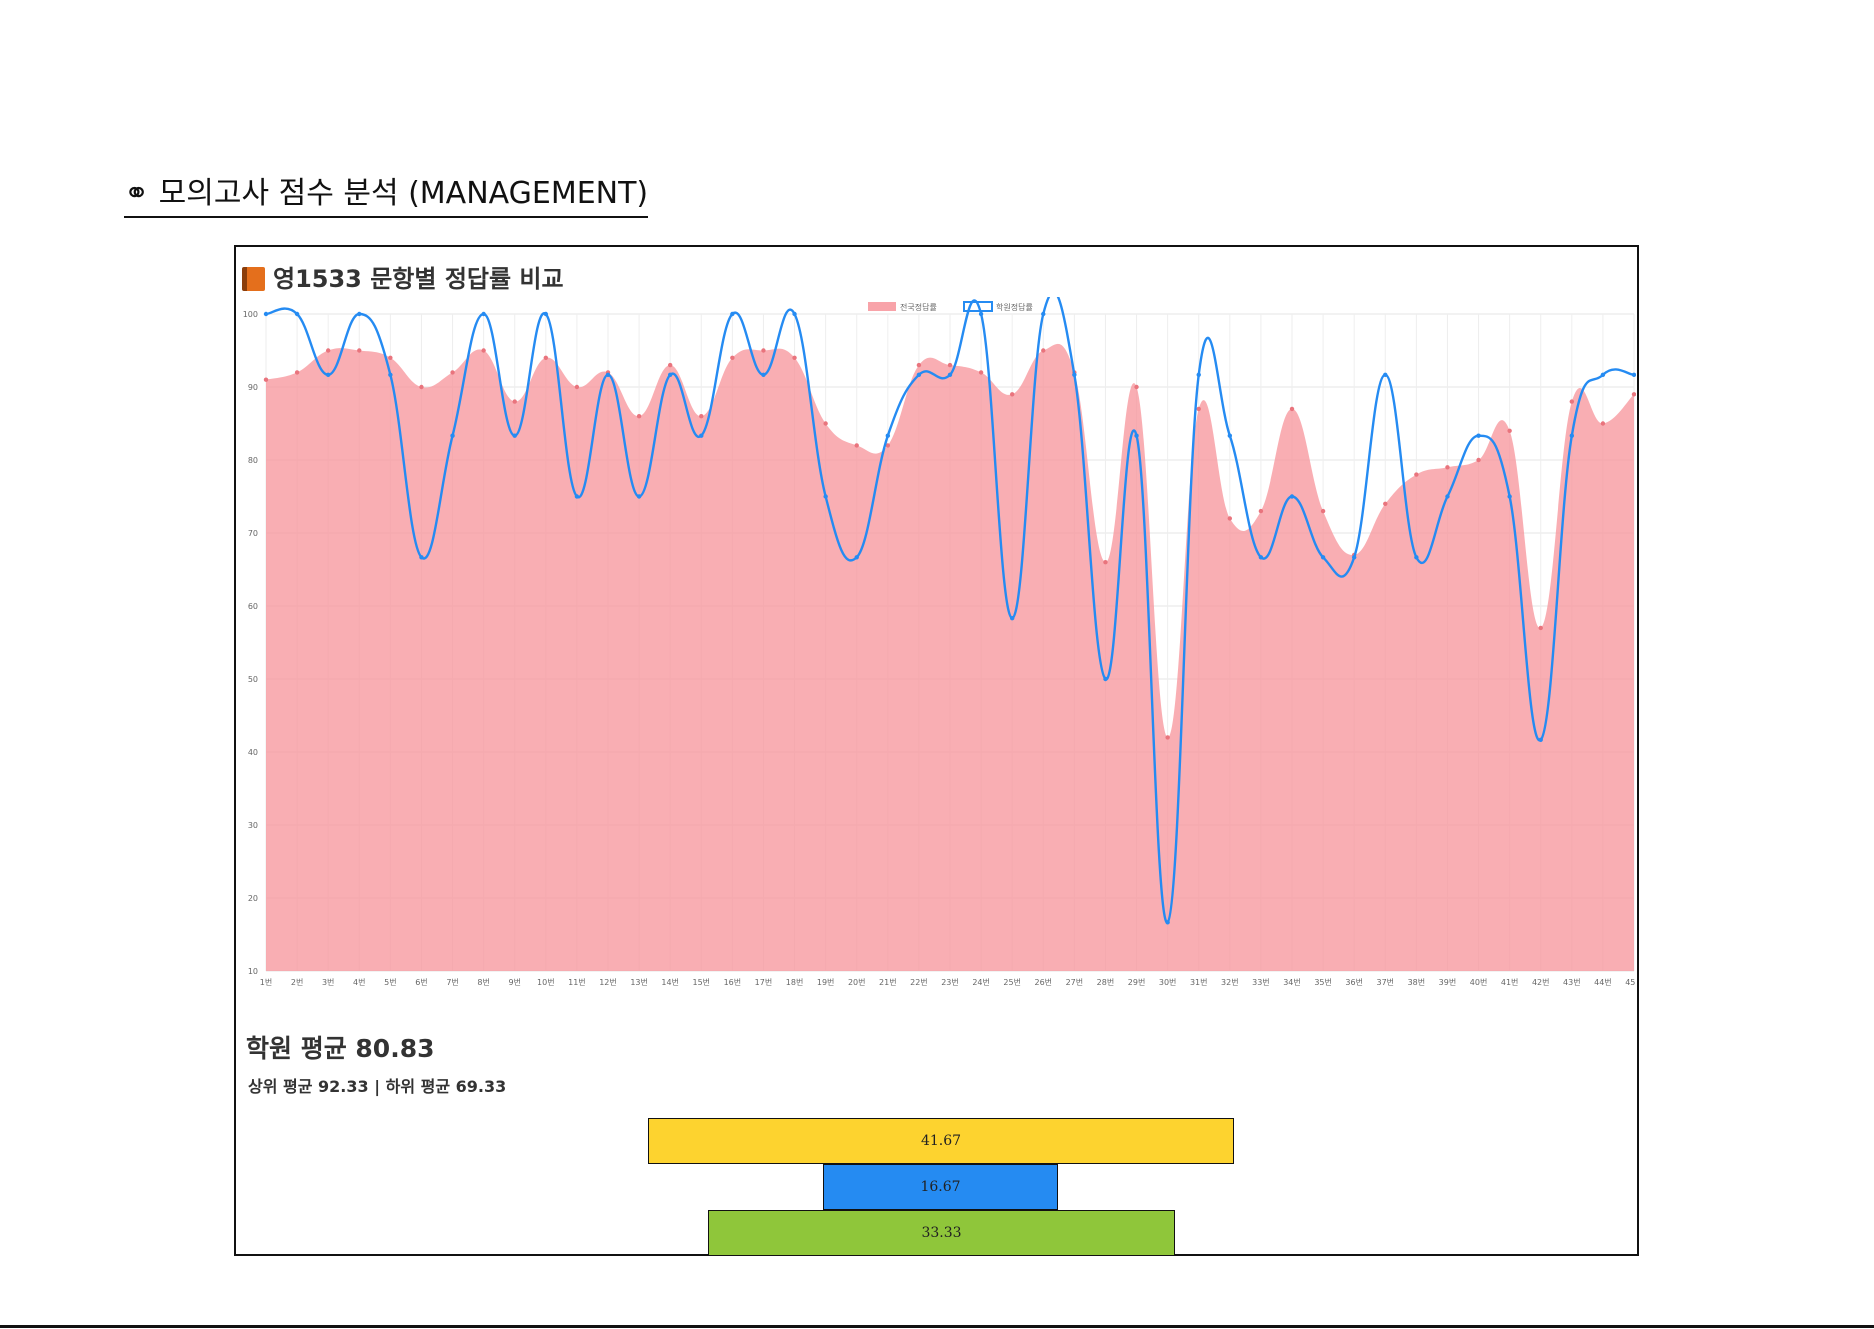 This screenshot has width=1874, height=1329. I want to click on score-bar-bottom: 33.33, so click(941, 1233).